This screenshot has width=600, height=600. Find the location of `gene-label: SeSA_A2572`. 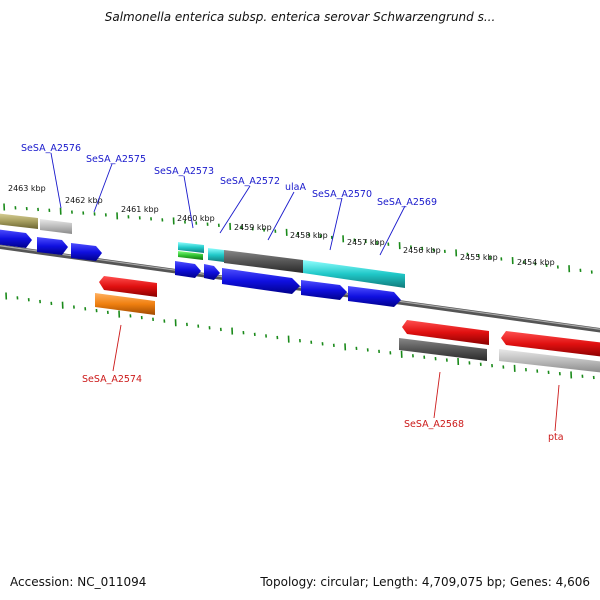

gene-label: SeSA_A2572 is located at coordinates (250, 181).